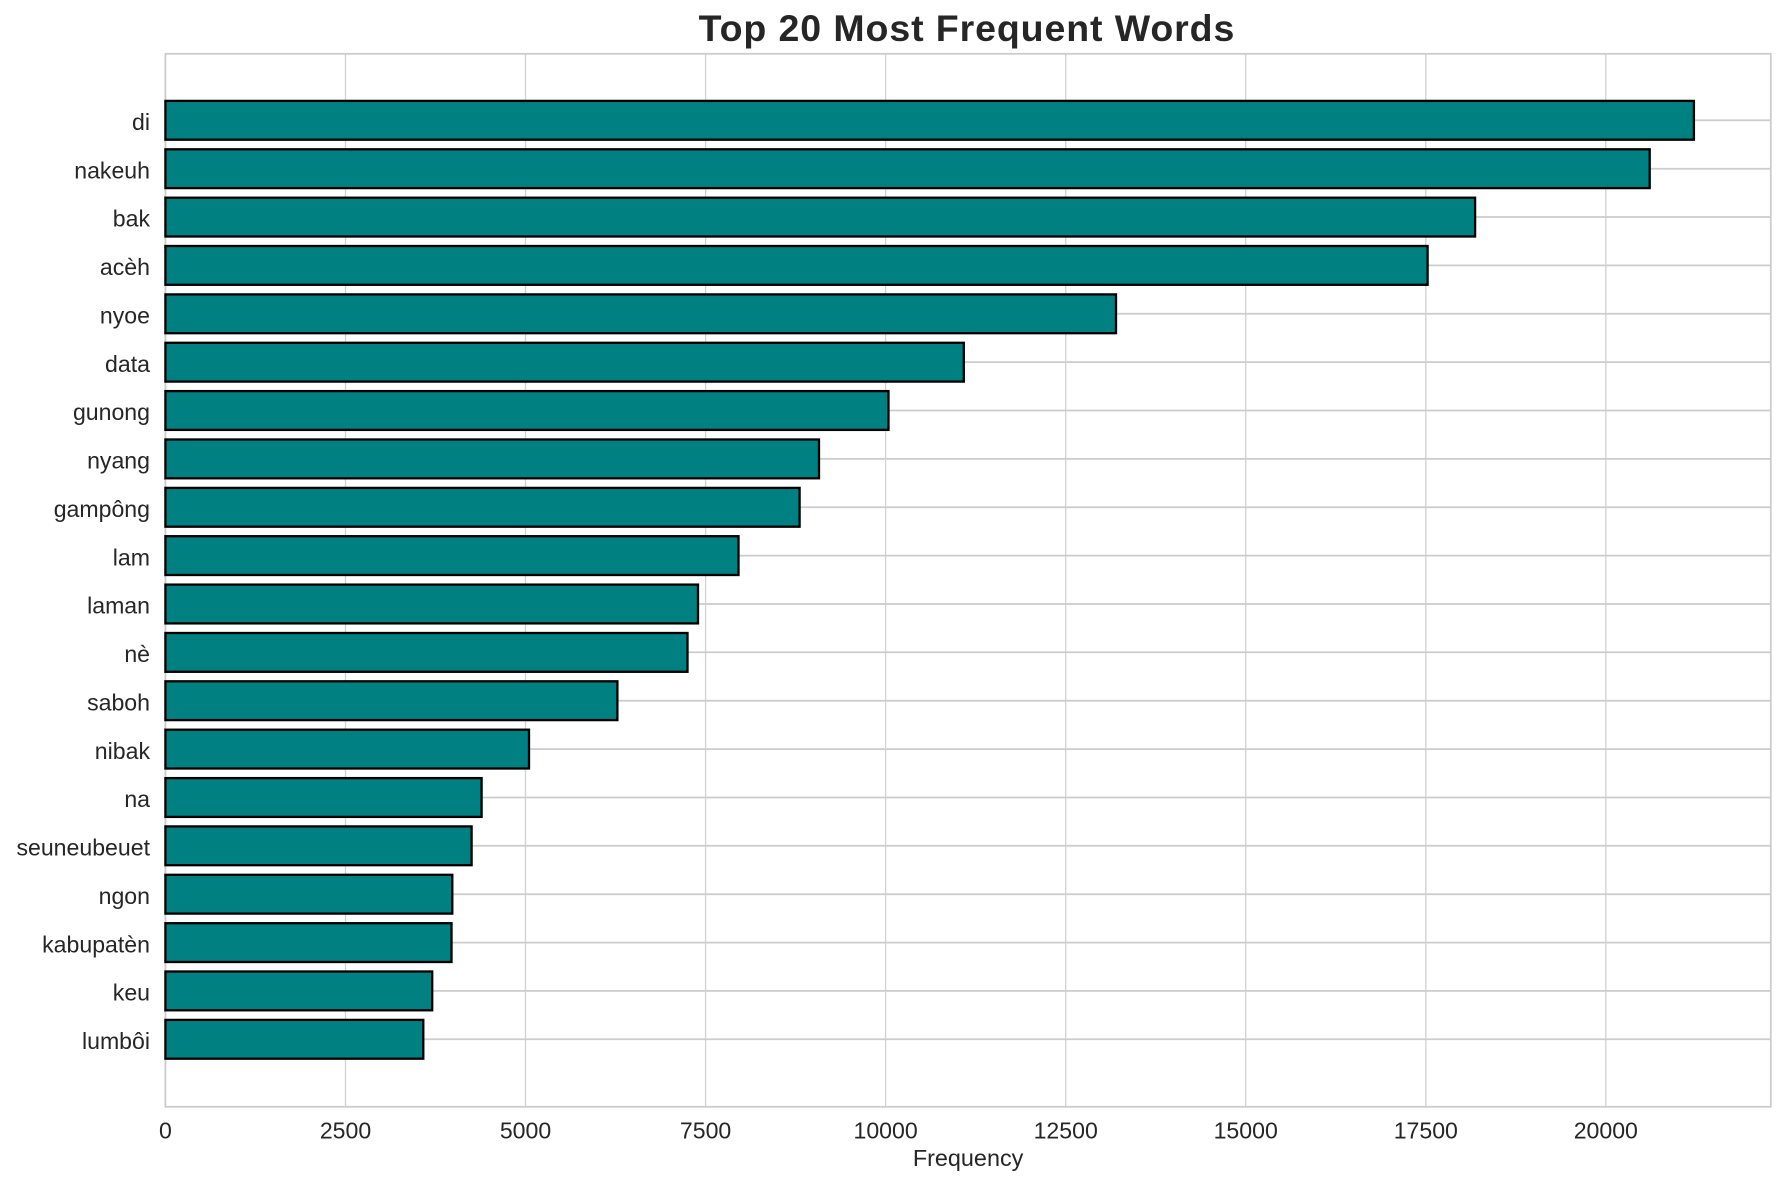 This screenshot has width=1785, height=1185. I want to click on svg-text: di, so click(141, 122).